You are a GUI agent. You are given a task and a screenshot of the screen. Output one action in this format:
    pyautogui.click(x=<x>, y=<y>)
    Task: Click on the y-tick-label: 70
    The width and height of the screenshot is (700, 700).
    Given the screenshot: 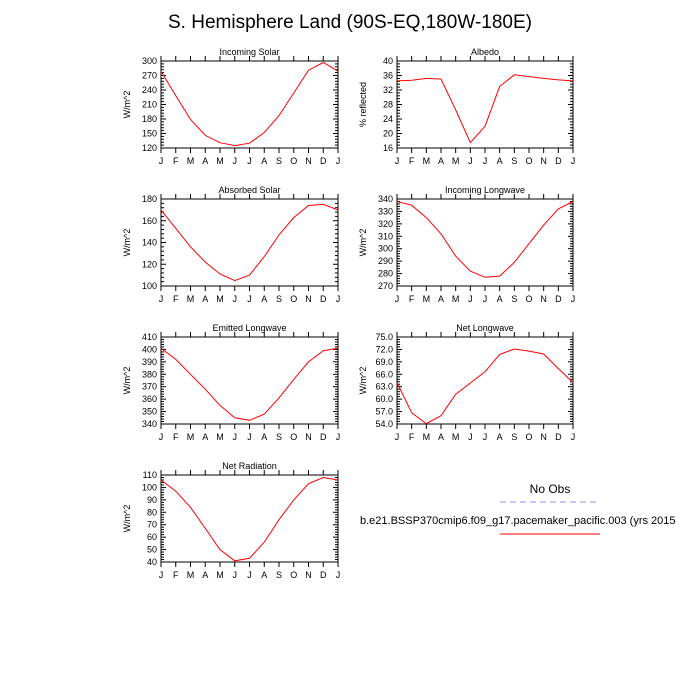 What is the action you would take?
    pyautogui.click(x=152, y=525)
    